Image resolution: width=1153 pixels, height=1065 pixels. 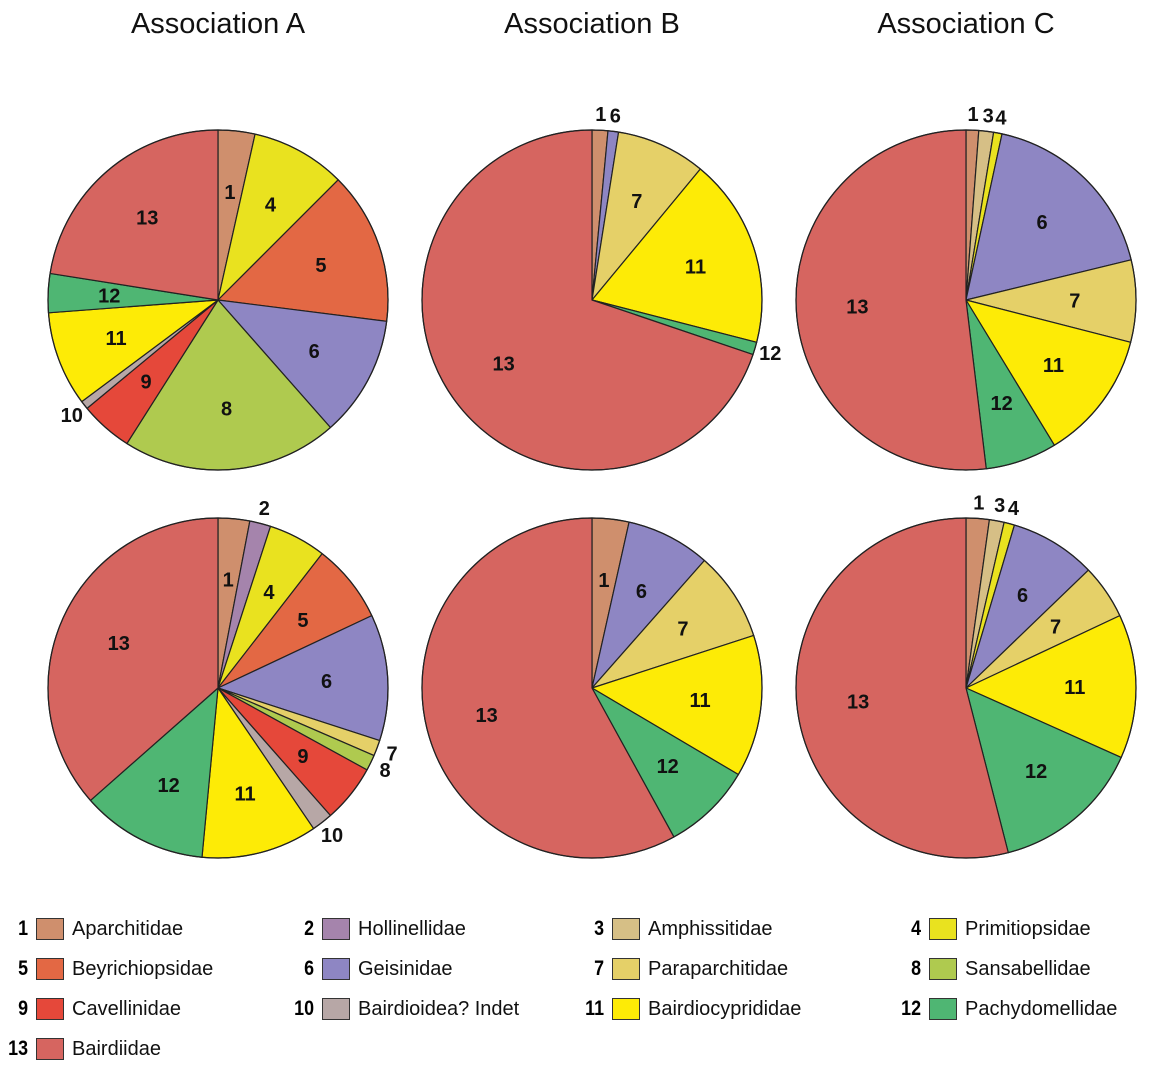 I want to click on legend-item-8: 8 Sansabellidae, so click(x=992, y=969).